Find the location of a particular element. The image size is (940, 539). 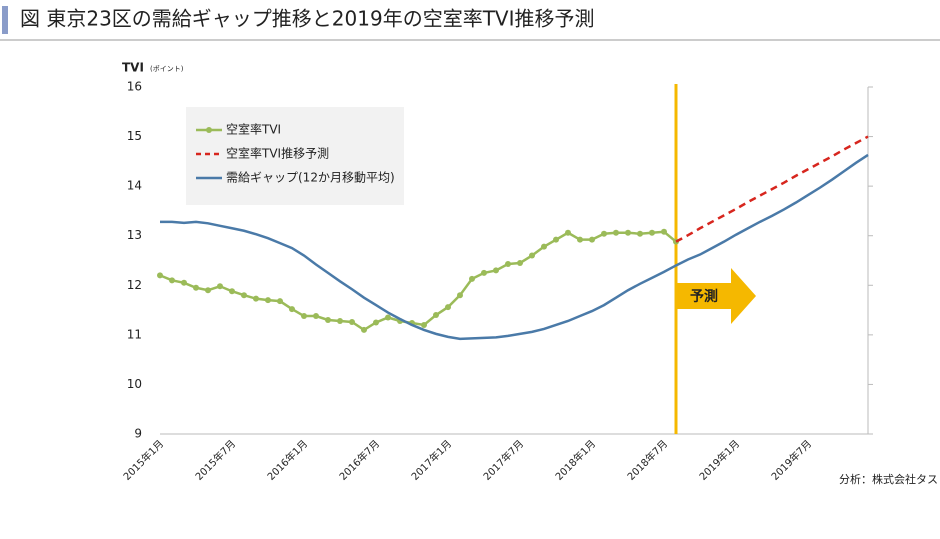

y-tick-label: 12 is located at coordinates (134, 285).